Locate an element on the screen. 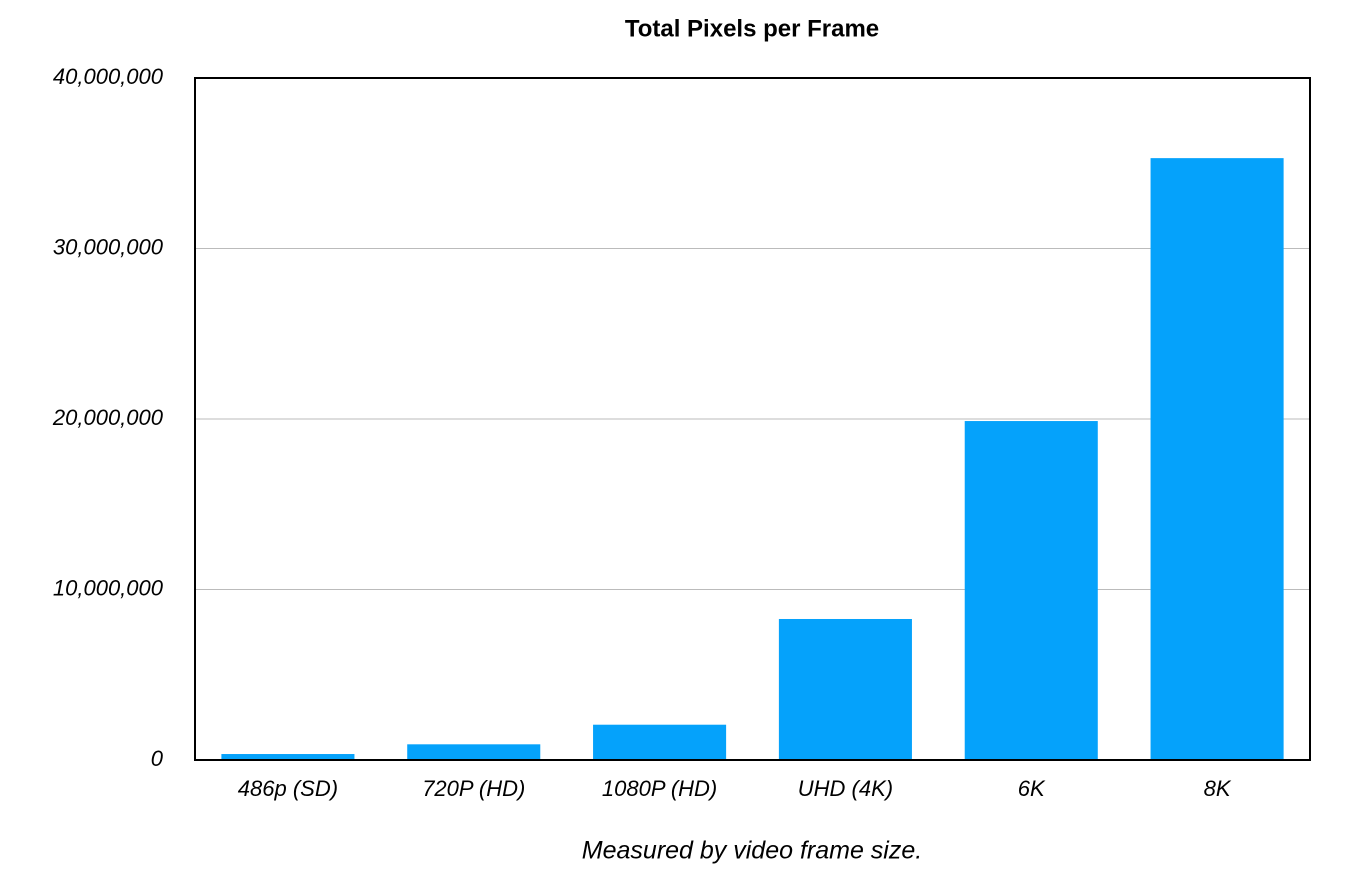 Image resolution: width=1360 pixels, height=884 pixels. x-tick-label: 6K is located at coordinates (1032, 788).